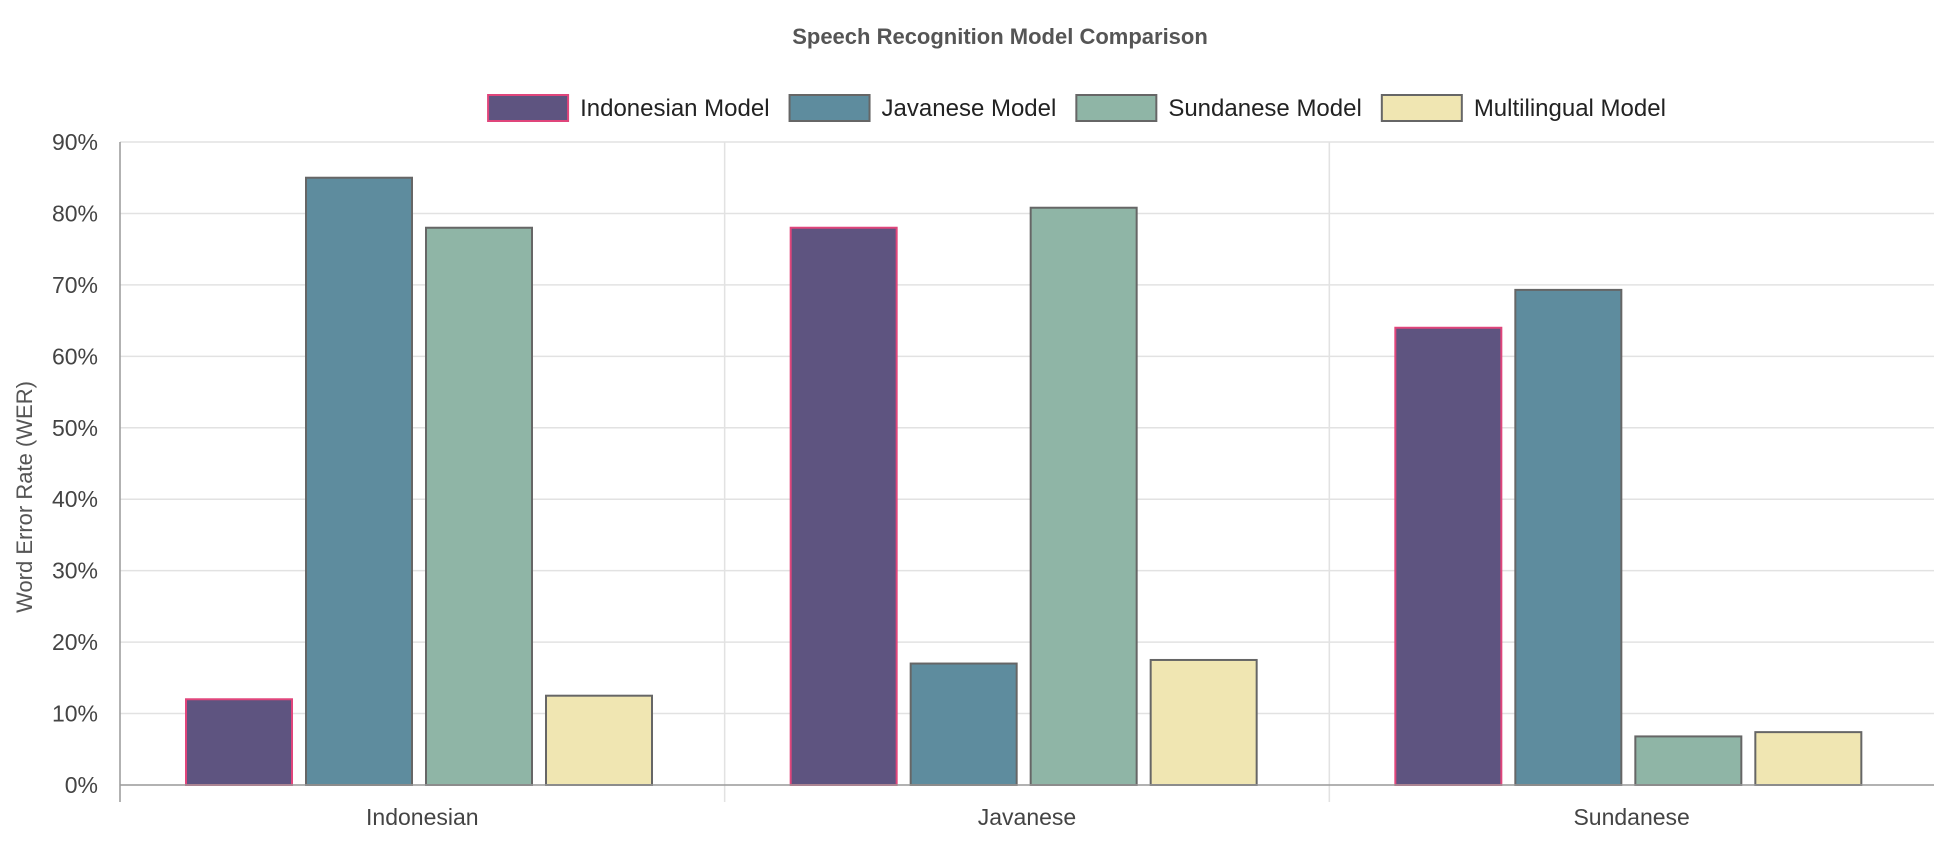  I want to click on legend-item: Sundanese Model, so click(1218, 108).